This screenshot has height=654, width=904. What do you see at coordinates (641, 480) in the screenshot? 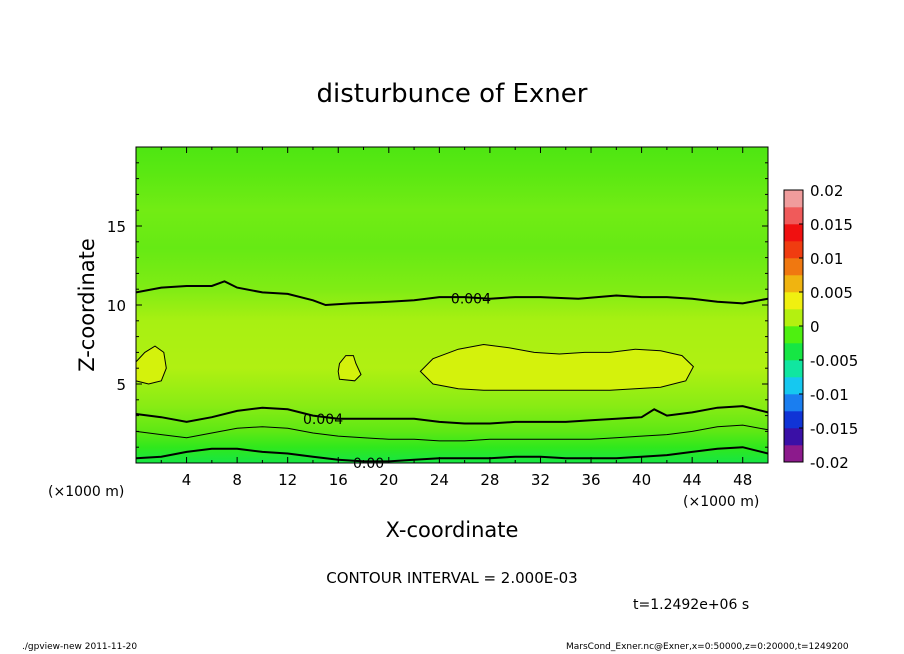
I see `x-tick-label: 40` at bounding box center [641, 480].